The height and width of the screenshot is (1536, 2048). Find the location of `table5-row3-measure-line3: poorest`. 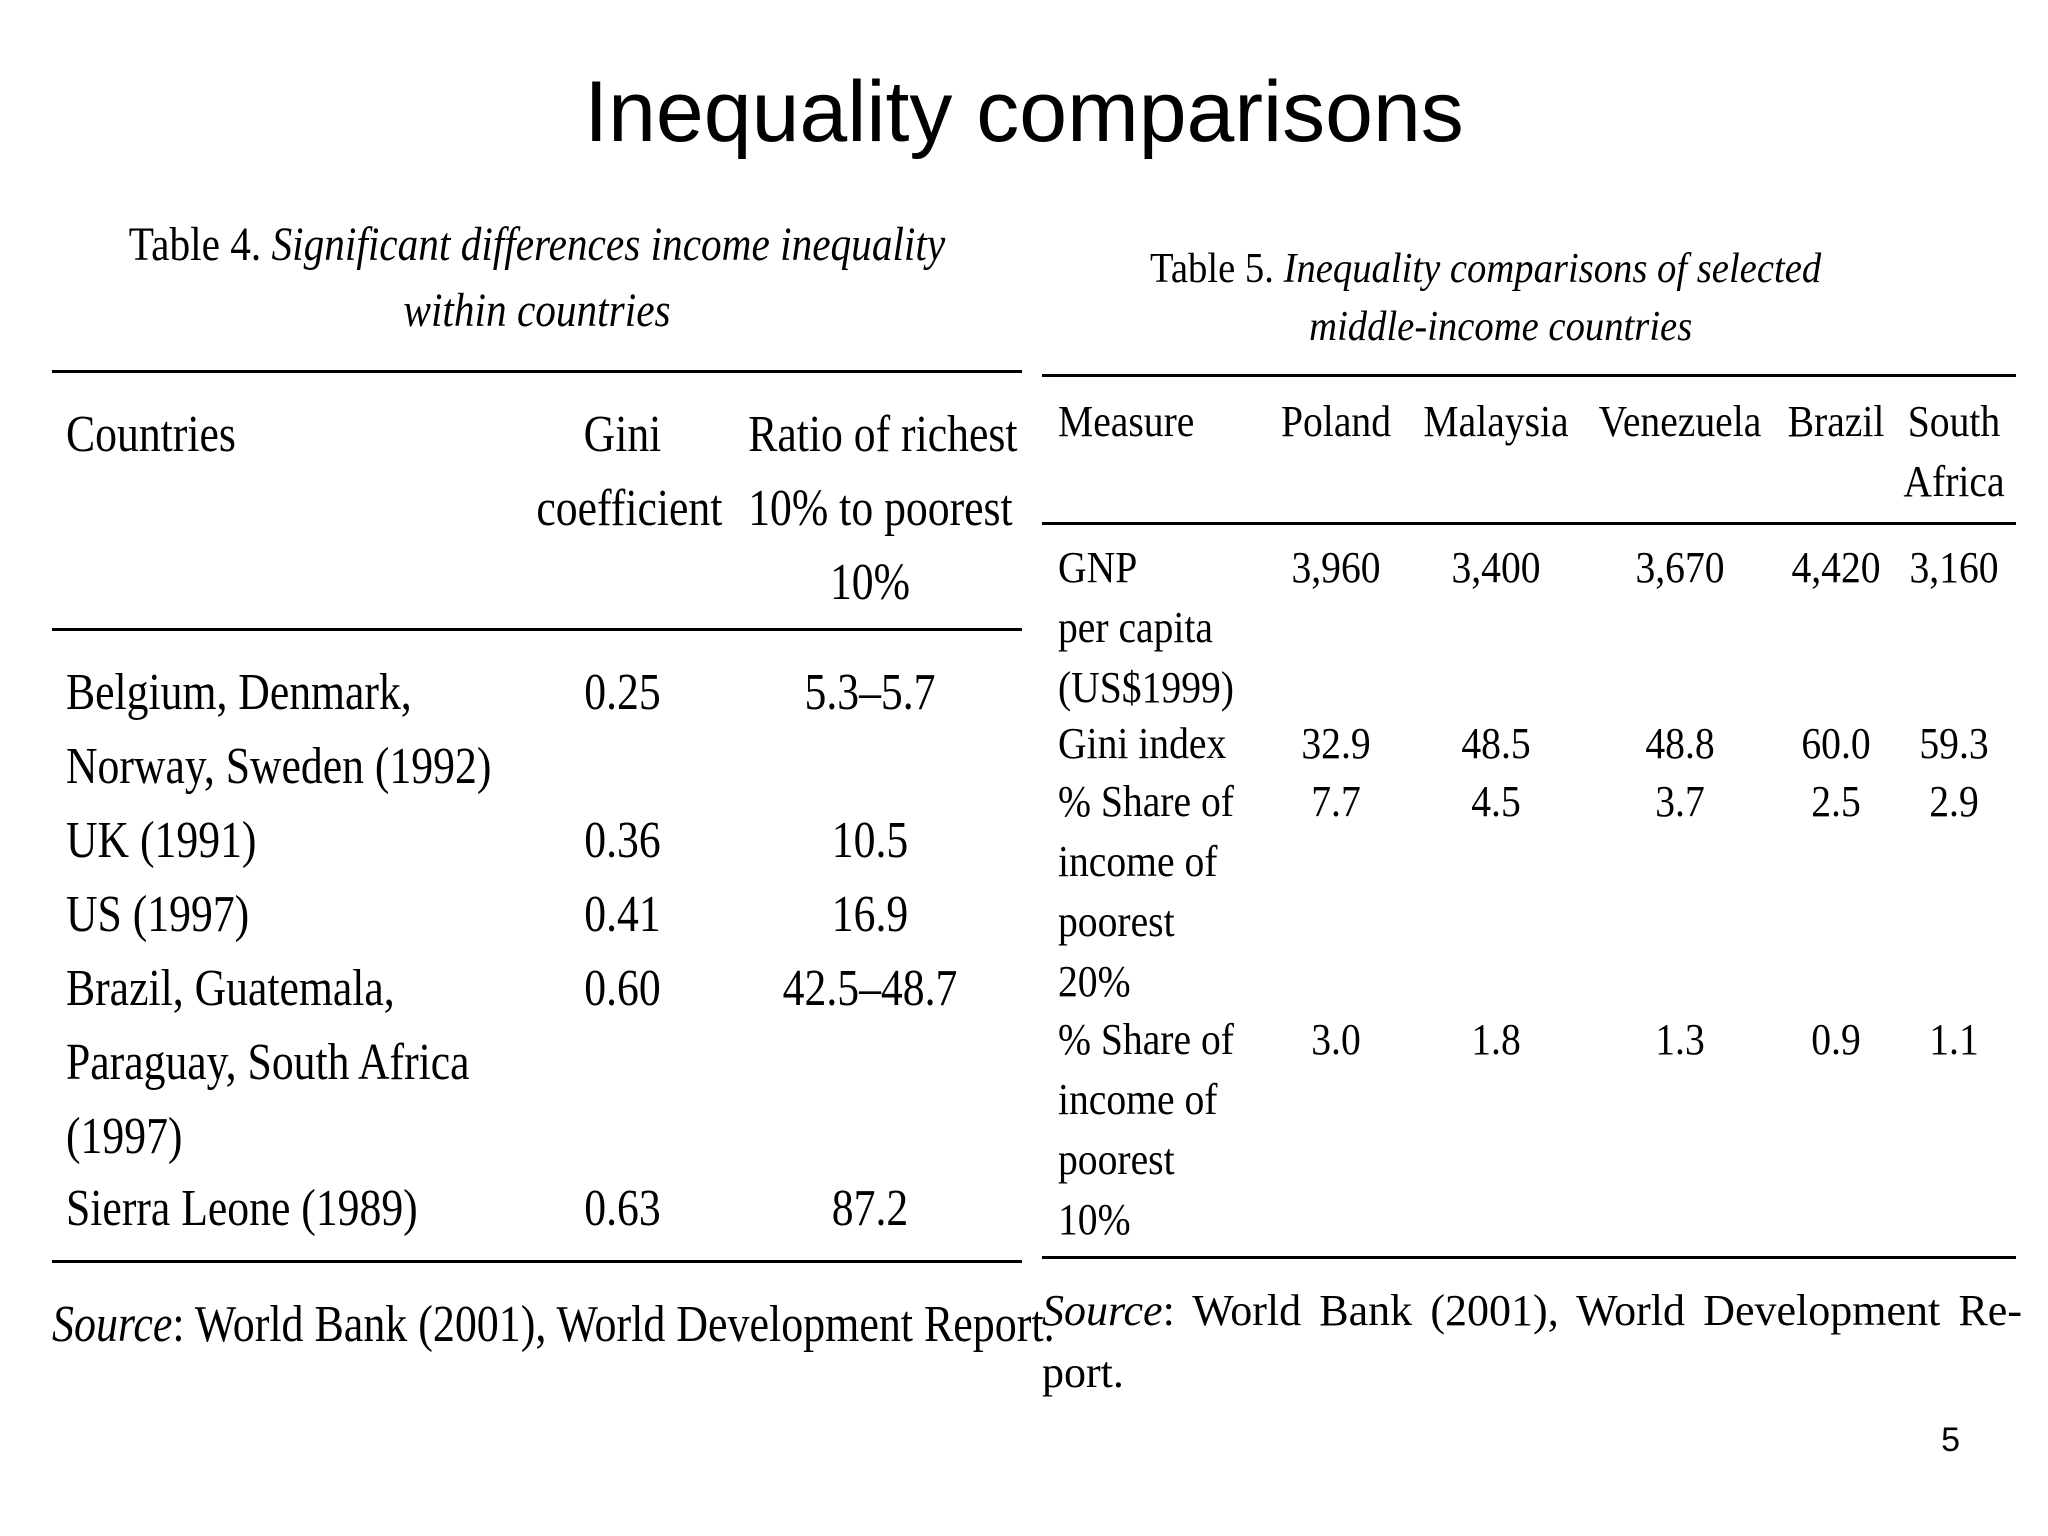

table5-row3-measure-line3: poorest is located at coordinates (1116, 921).